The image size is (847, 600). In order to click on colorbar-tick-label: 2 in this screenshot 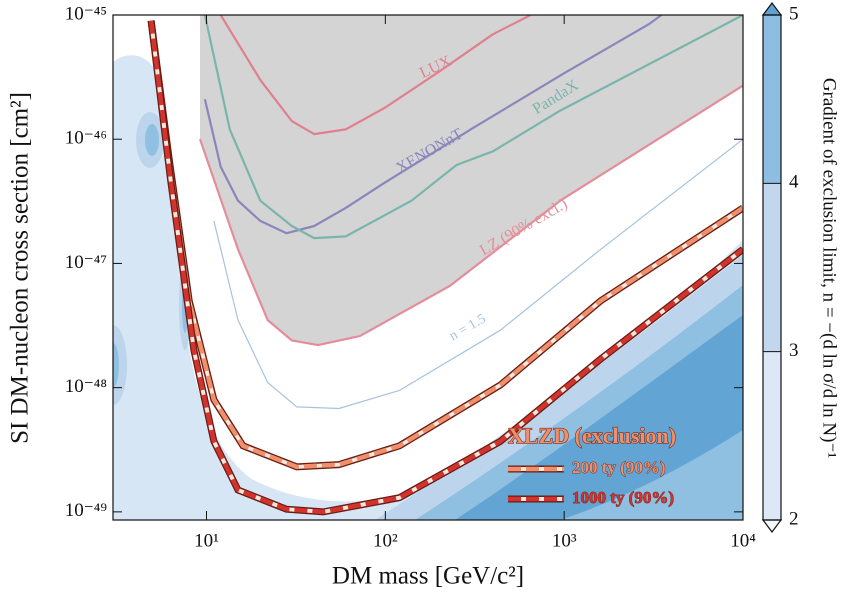, I will do `click(794, 518)`.